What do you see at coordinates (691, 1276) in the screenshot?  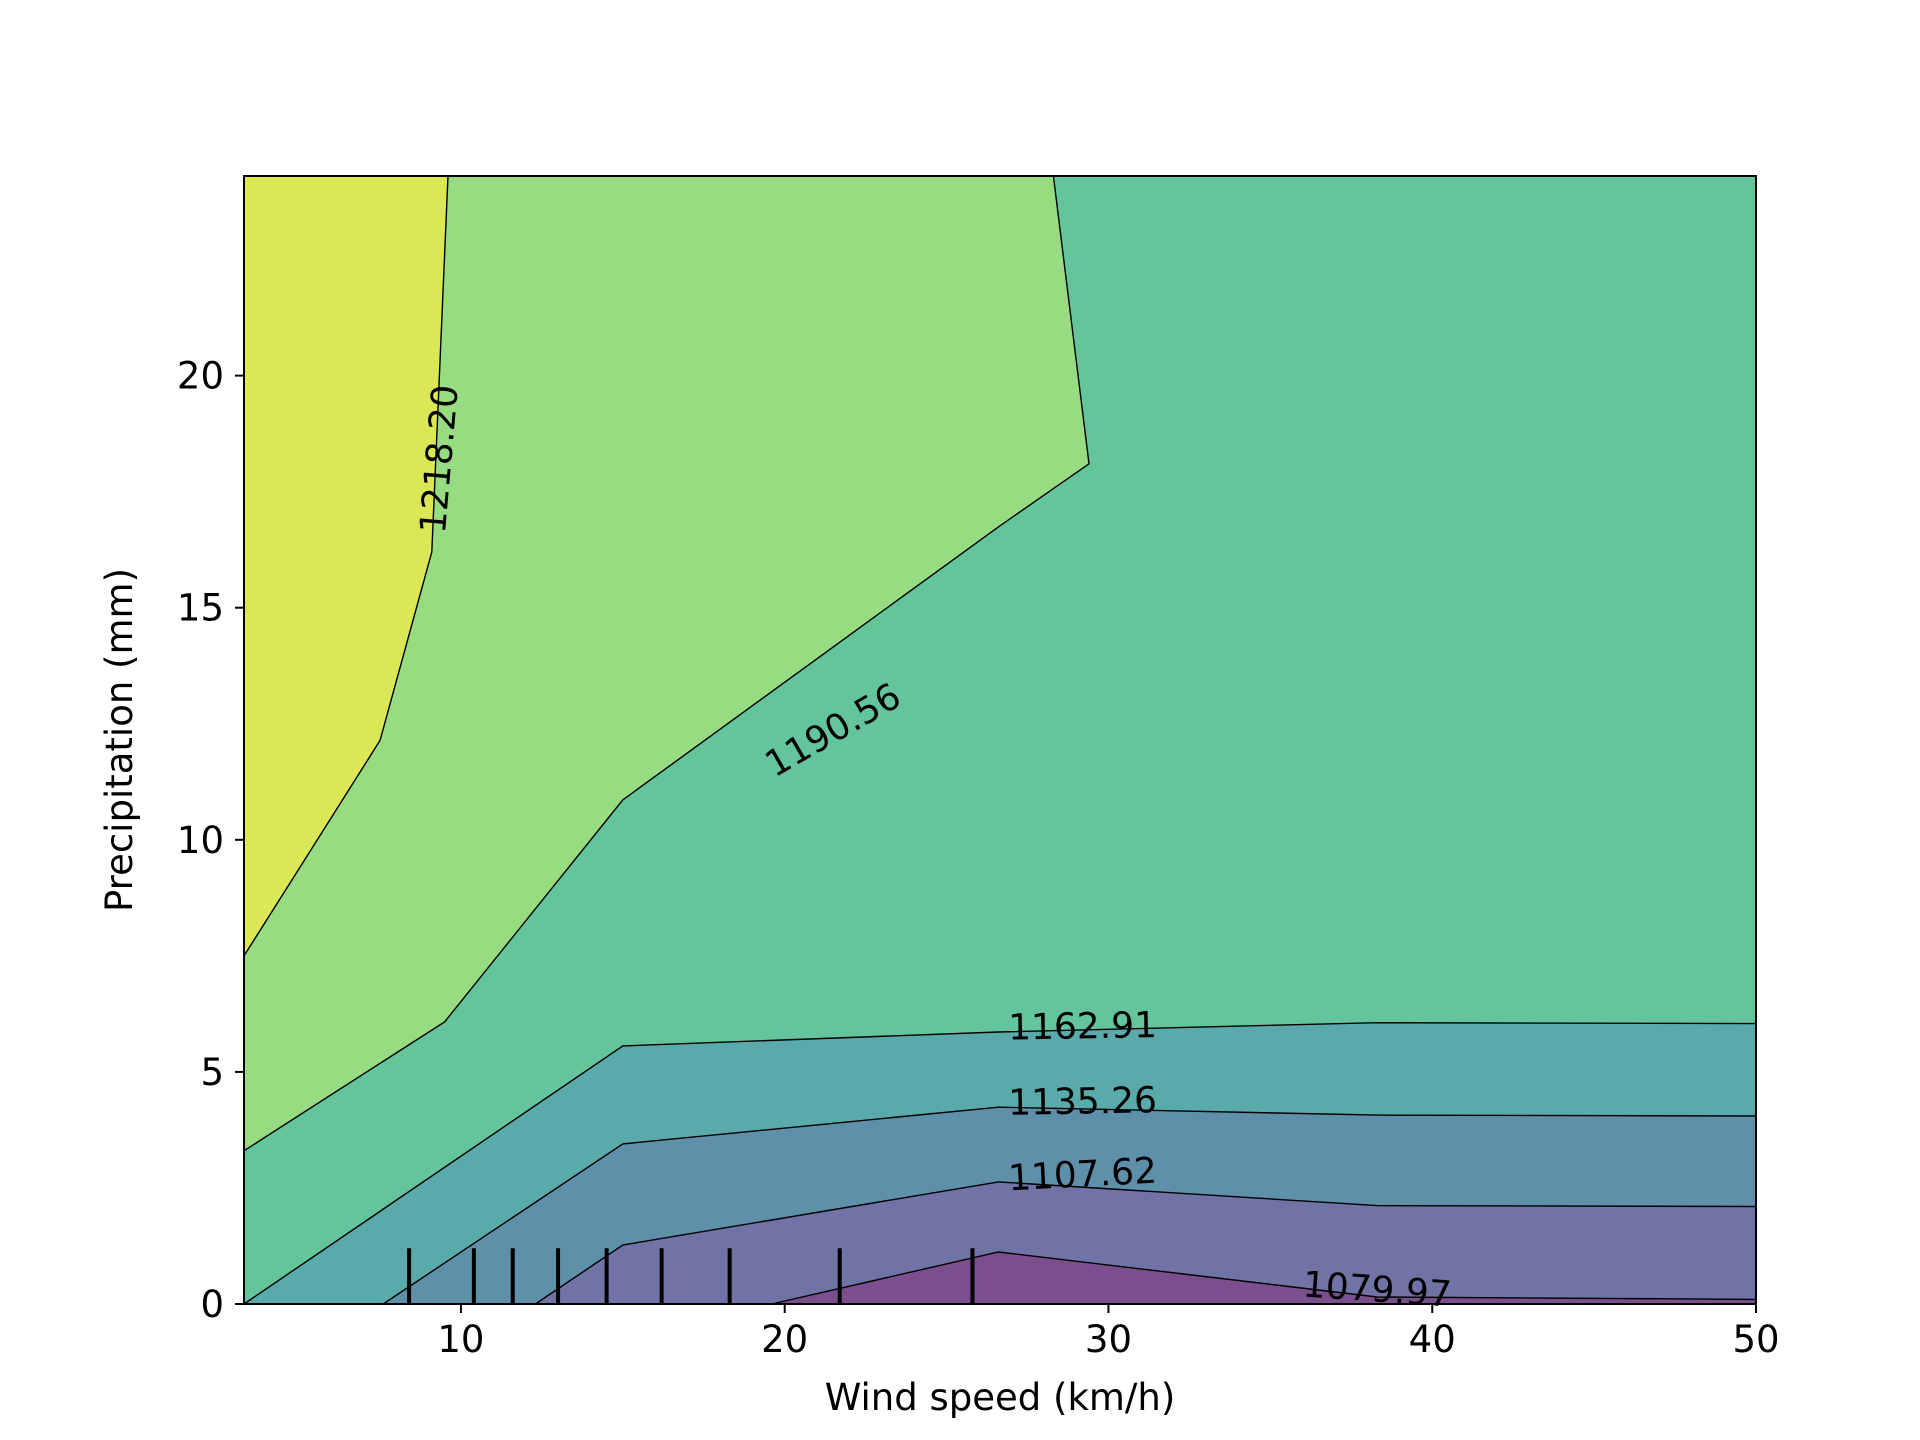 I see `rug-marks` at bounding box center [691, 1276].